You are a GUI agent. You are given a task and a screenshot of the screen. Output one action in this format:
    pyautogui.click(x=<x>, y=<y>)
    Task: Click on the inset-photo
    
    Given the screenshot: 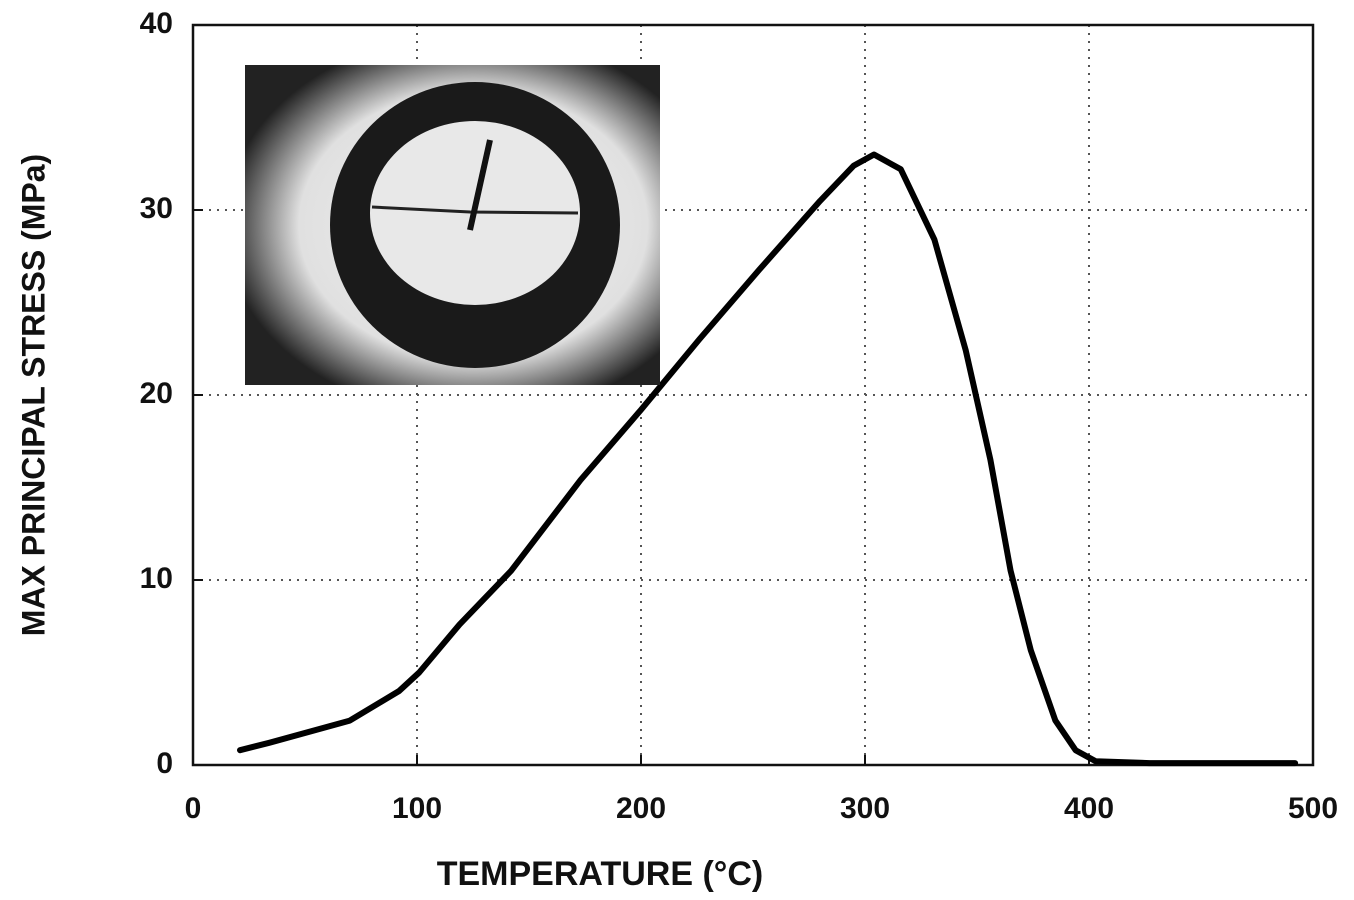 What is the action you would take?
    pyautogui.click(x=452, y=225)
    